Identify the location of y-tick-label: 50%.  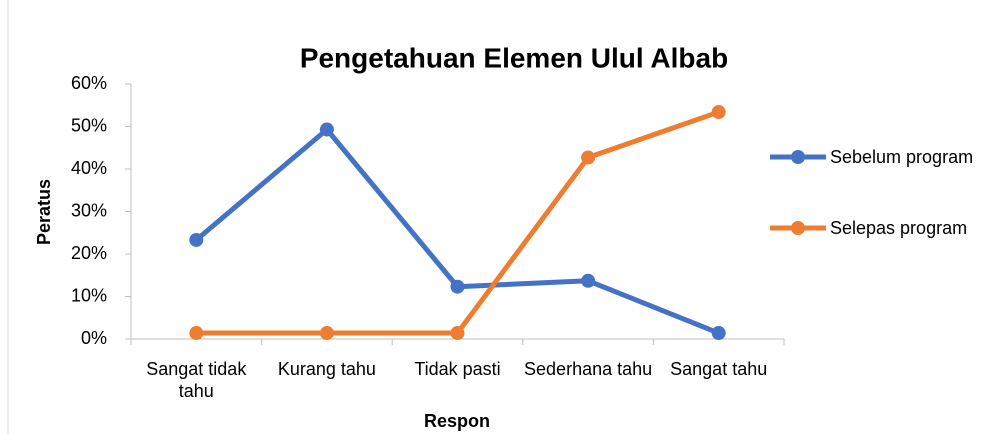
(89, 125).